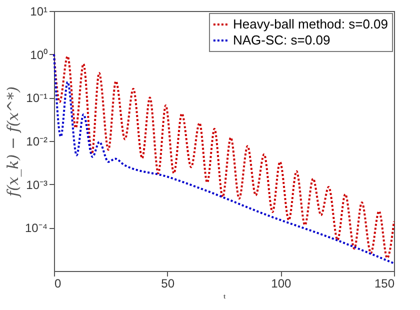 The image size is (420, 310). I want to click on y-tick-label: 10¹, so click(39, 11).